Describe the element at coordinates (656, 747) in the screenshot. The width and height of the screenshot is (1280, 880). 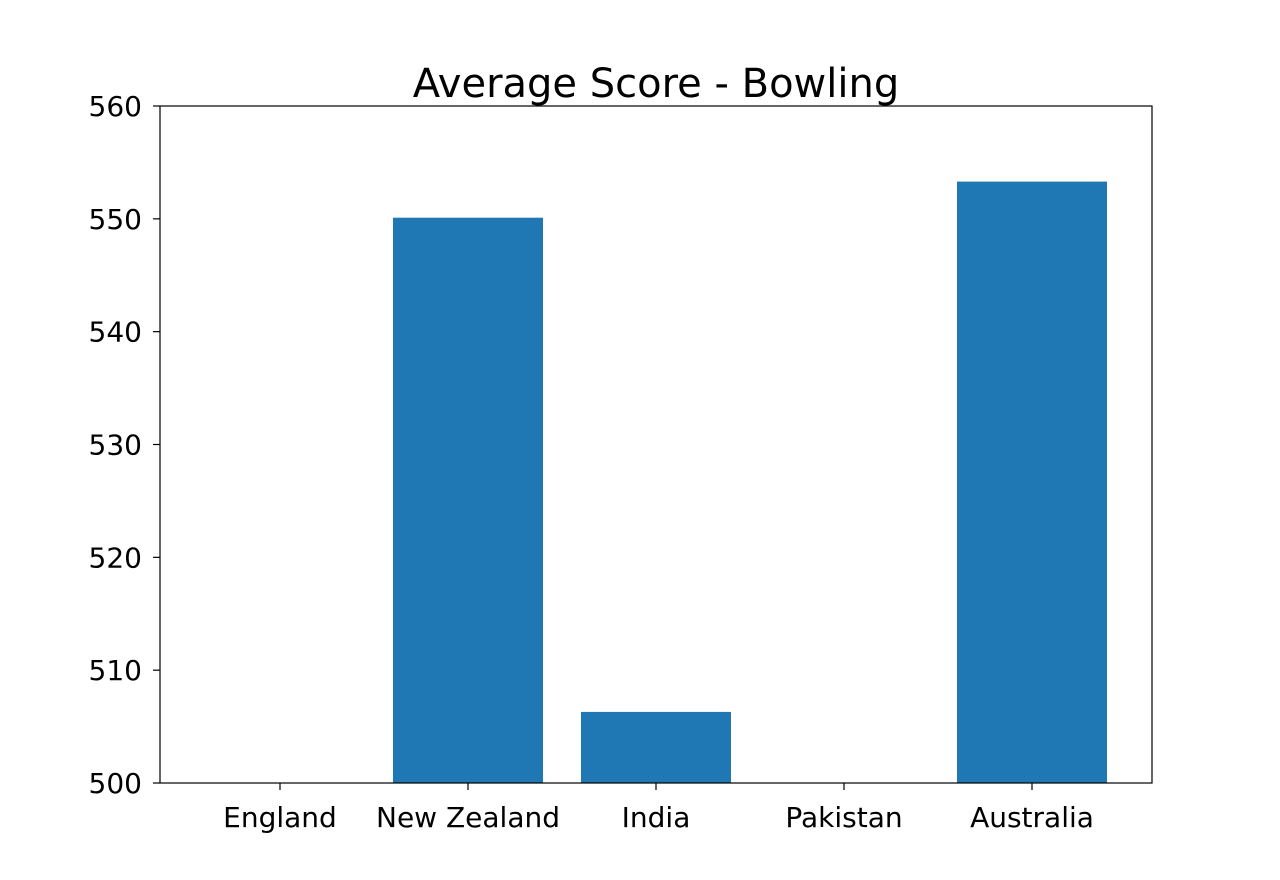
I see `bar-india` at that location.